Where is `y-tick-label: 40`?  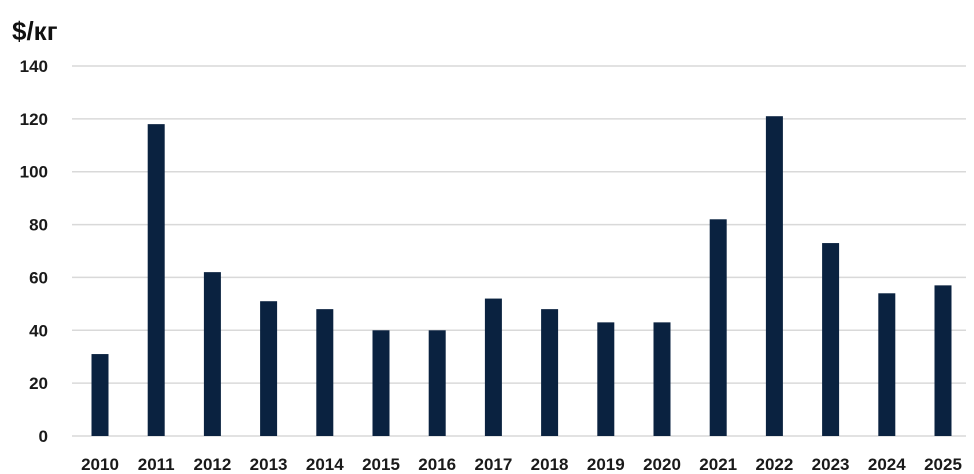
y-tick-label: 40 is located at coordinates (38, 330).